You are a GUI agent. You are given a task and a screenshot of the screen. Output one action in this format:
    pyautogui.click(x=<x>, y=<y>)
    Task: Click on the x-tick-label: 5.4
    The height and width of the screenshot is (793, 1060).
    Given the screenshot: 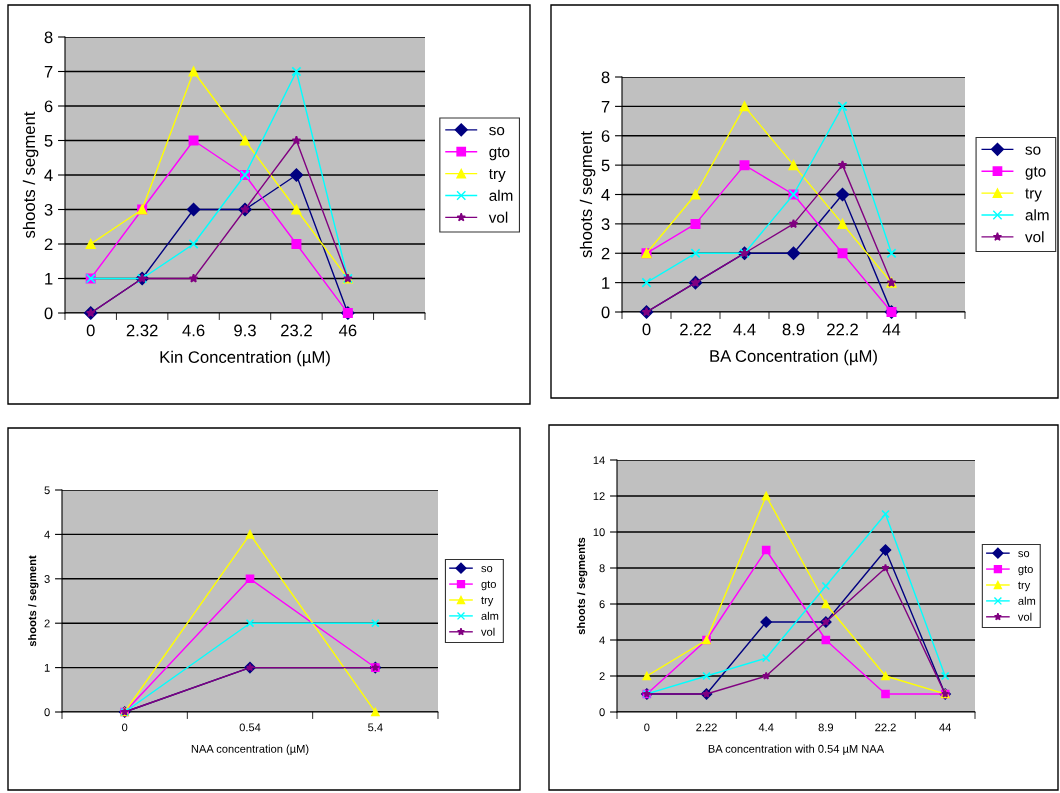 What is the action you would take?
    pyautogui.click(x=375, y=727)
    